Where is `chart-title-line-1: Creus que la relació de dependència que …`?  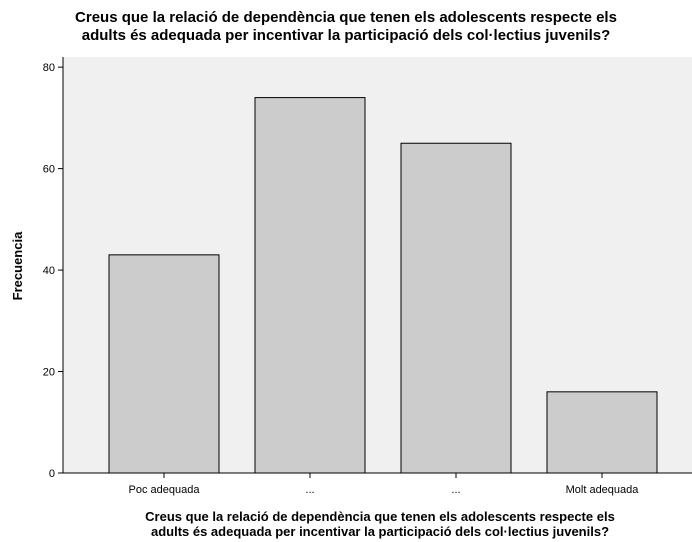
chart-title-line-1: Creus que la relació de dependència que … is located at coordinates (346, 17).